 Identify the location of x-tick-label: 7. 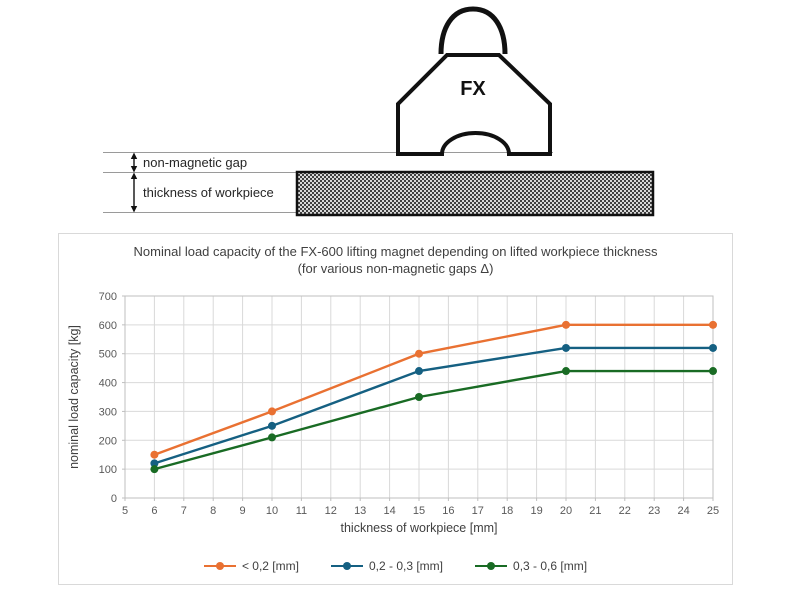
(184, 511).